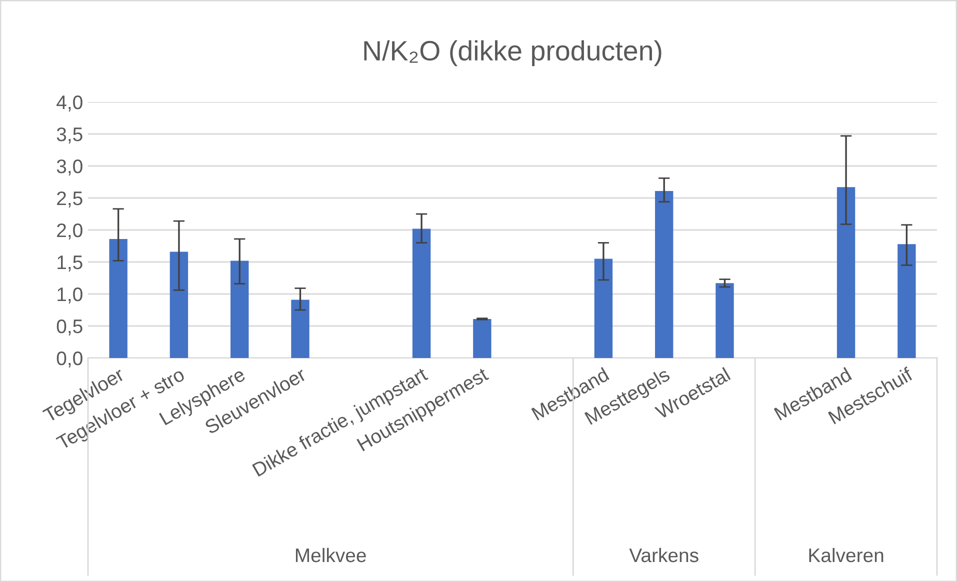  Describe the element at coordinates (69, 103) in the screenshot. I see `y-tick-label: 4,0` at that location.